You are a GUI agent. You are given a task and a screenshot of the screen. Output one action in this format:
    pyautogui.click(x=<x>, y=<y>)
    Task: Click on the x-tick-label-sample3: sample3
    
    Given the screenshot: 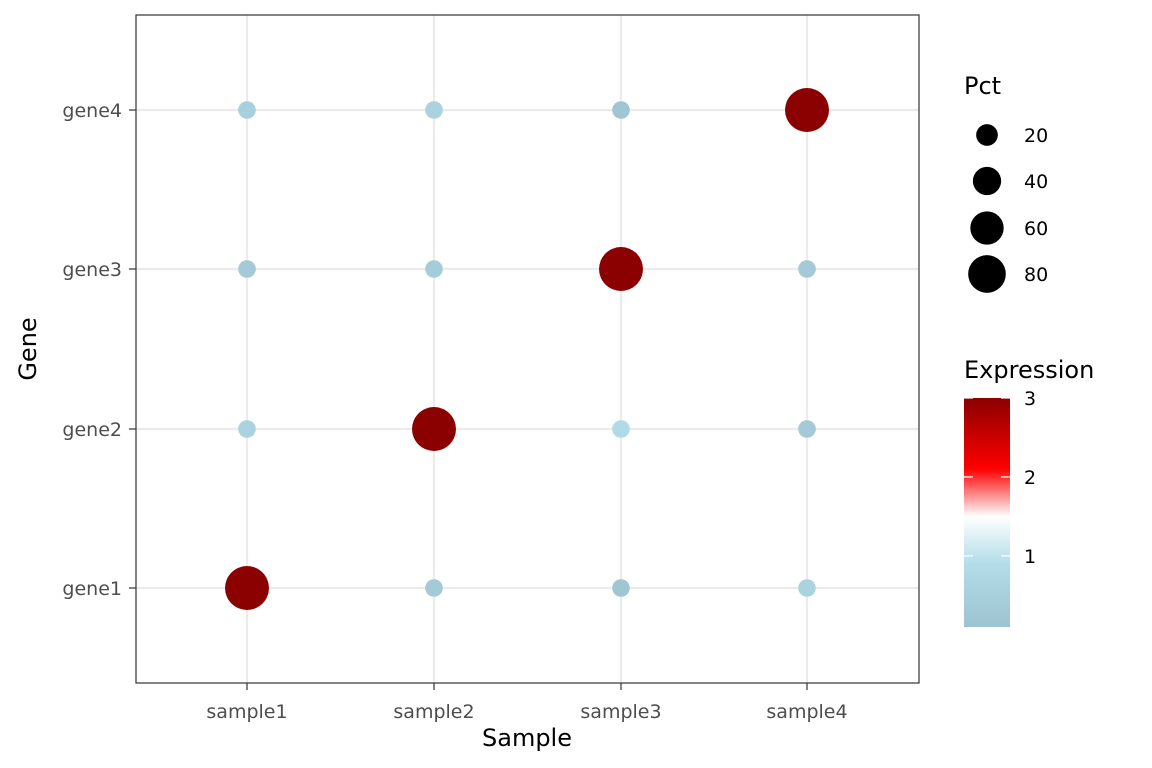 What is the action you would take?
    pyautogui.click(x=620, y=712)
    